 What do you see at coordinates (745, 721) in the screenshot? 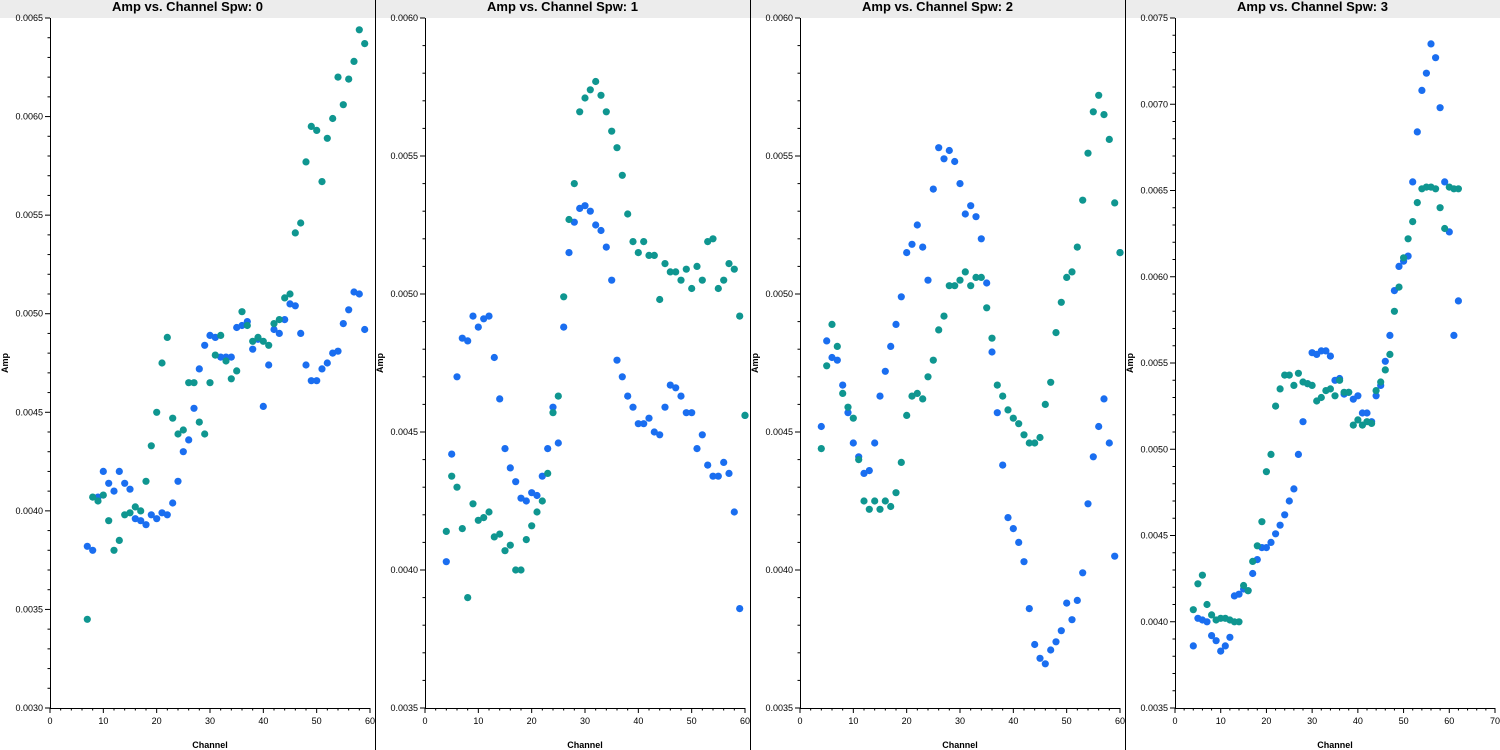
I see `x-tick-label: 60` at bounding box center [745, 721].